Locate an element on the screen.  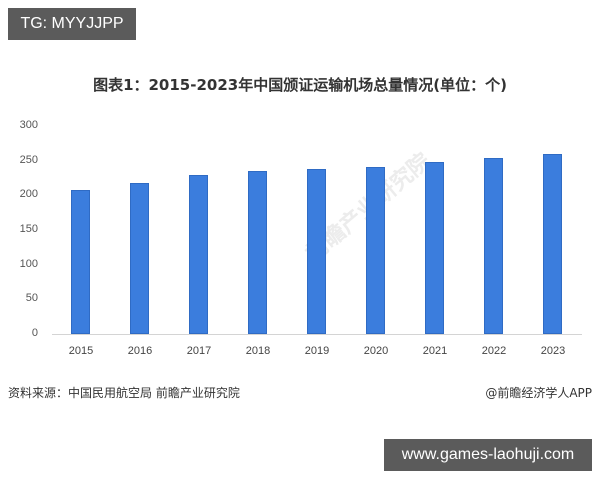
bar-2016 is located at coordinates (139, 258).